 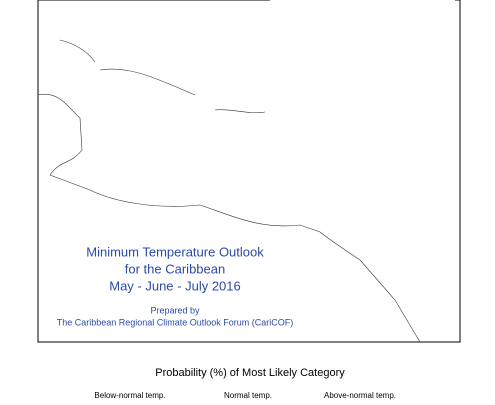 What do you see at coordinates (250, 373) in the screenshot?
I see `footer-title: Probability (%) of Most Likely Category` at bounding box center [250, 373].